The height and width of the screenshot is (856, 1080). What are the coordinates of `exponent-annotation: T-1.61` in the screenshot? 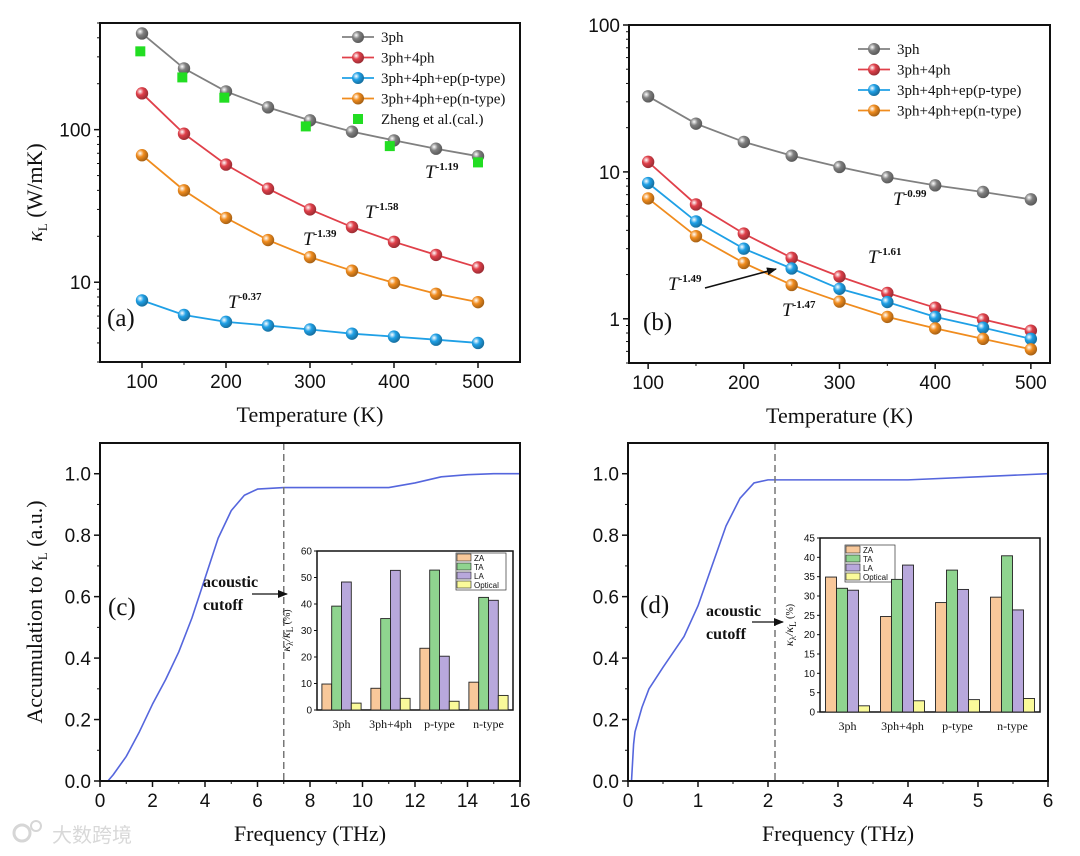 It's located at (885, 257).